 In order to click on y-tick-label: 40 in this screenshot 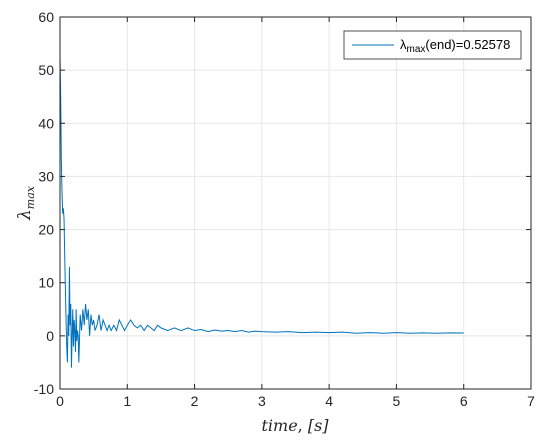, I will do `click(46, 123)`.